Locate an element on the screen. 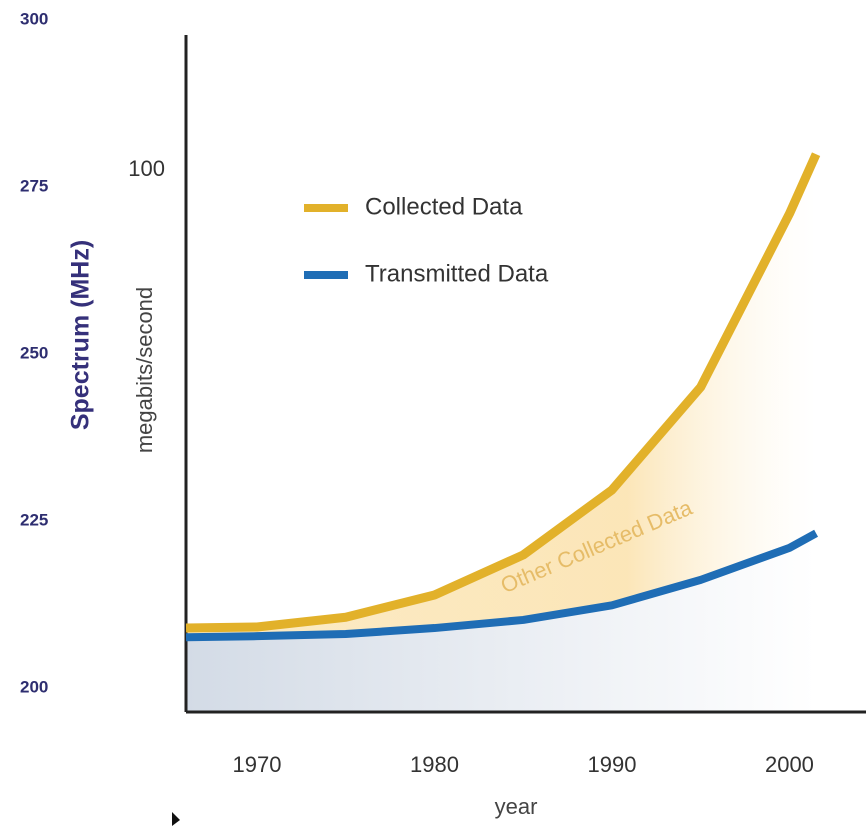  x-axis-label: year is located at coordinates (516, 806).